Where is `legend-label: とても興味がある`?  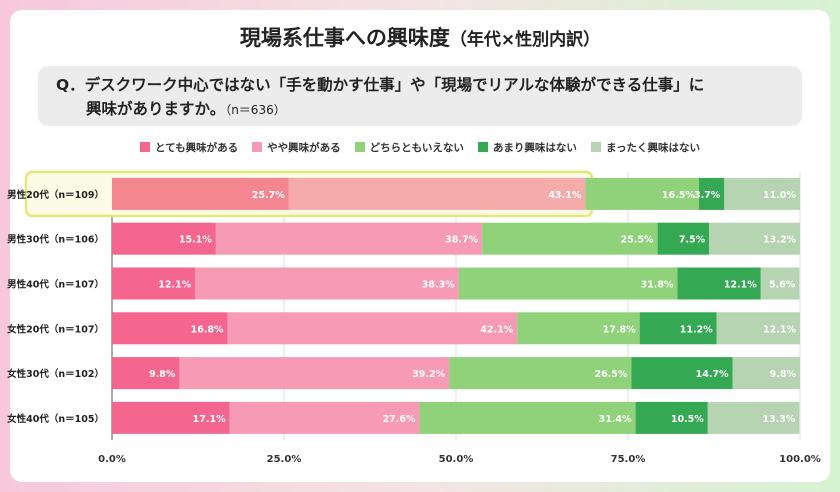
legend-label: とても興味がある is located at coordinates (196, 148).